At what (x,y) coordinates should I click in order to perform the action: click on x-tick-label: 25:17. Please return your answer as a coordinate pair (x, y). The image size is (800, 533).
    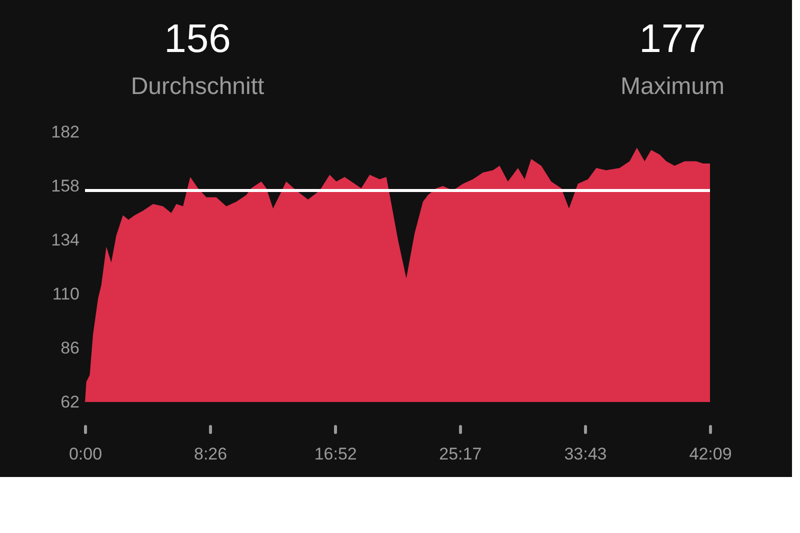
    Looking at the image, I should click on (460, 454).